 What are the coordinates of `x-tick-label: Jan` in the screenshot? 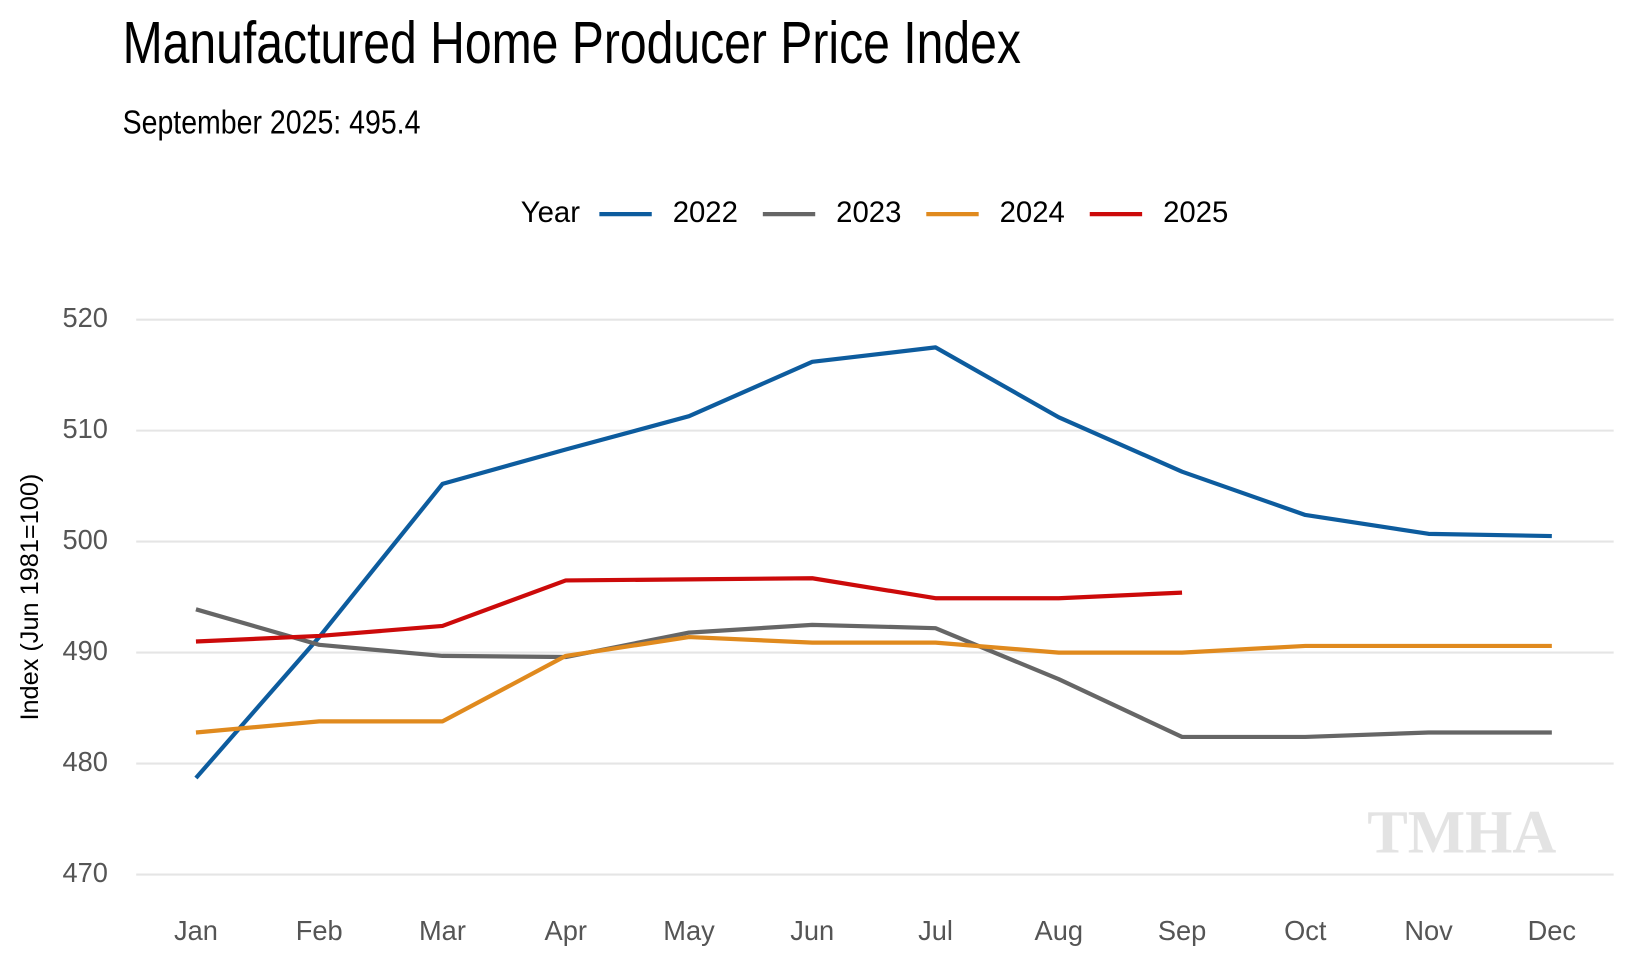 It's located at (196, 930).